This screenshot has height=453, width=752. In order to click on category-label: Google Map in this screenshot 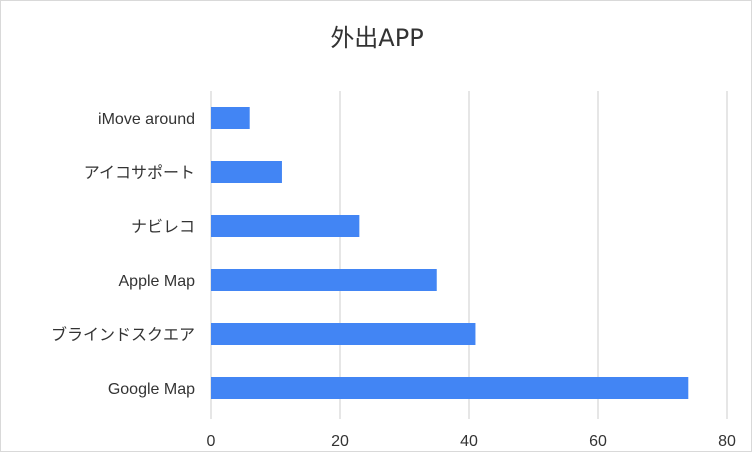, I will do `click(151, 389)`.